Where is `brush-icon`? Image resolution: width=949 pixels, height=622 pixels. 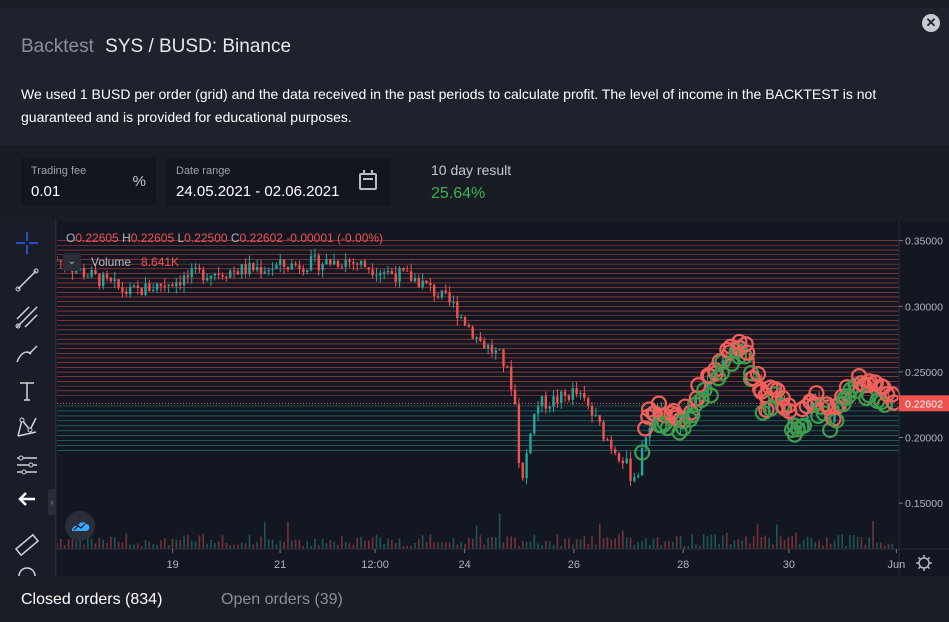
brush-icon is located at coordinates (27, 354).